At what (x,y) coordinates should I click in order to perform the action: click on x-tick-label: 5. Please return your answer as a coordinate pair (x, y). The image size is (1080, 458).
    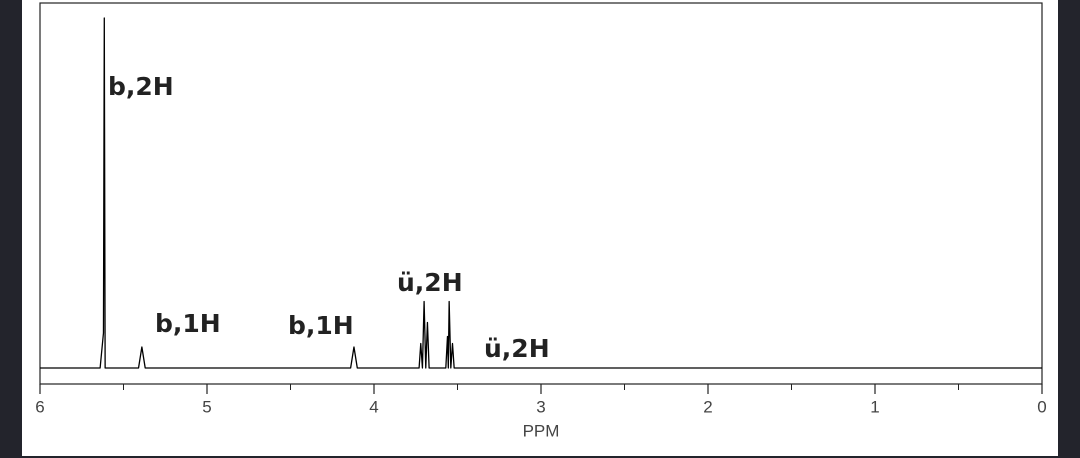
    Looking at the image, I should click on (206, 406).